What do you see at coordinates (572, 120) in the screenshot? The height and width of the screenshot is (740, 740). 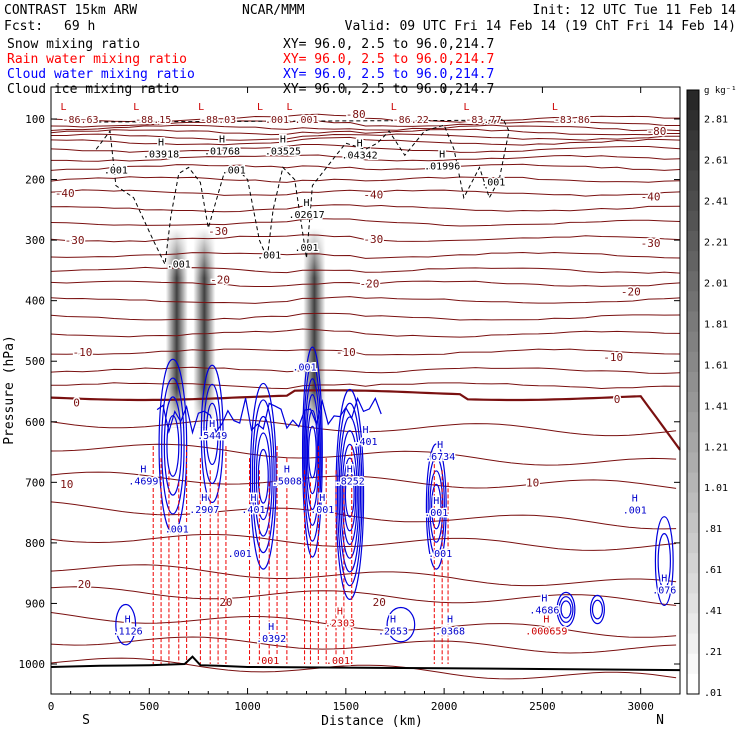 I see `minimum-label: -83.86` at bounding box center [572, 120].